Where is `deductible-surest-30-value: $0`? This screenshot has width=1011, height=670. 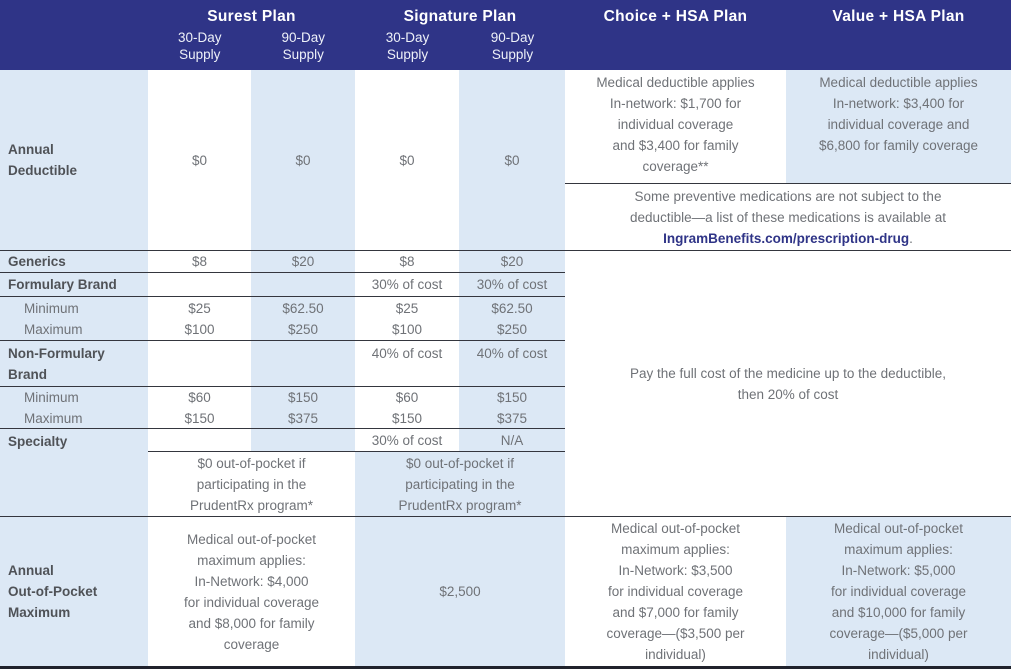 deductible-surest-30-value: $0 is located at coordinates (199, 160).